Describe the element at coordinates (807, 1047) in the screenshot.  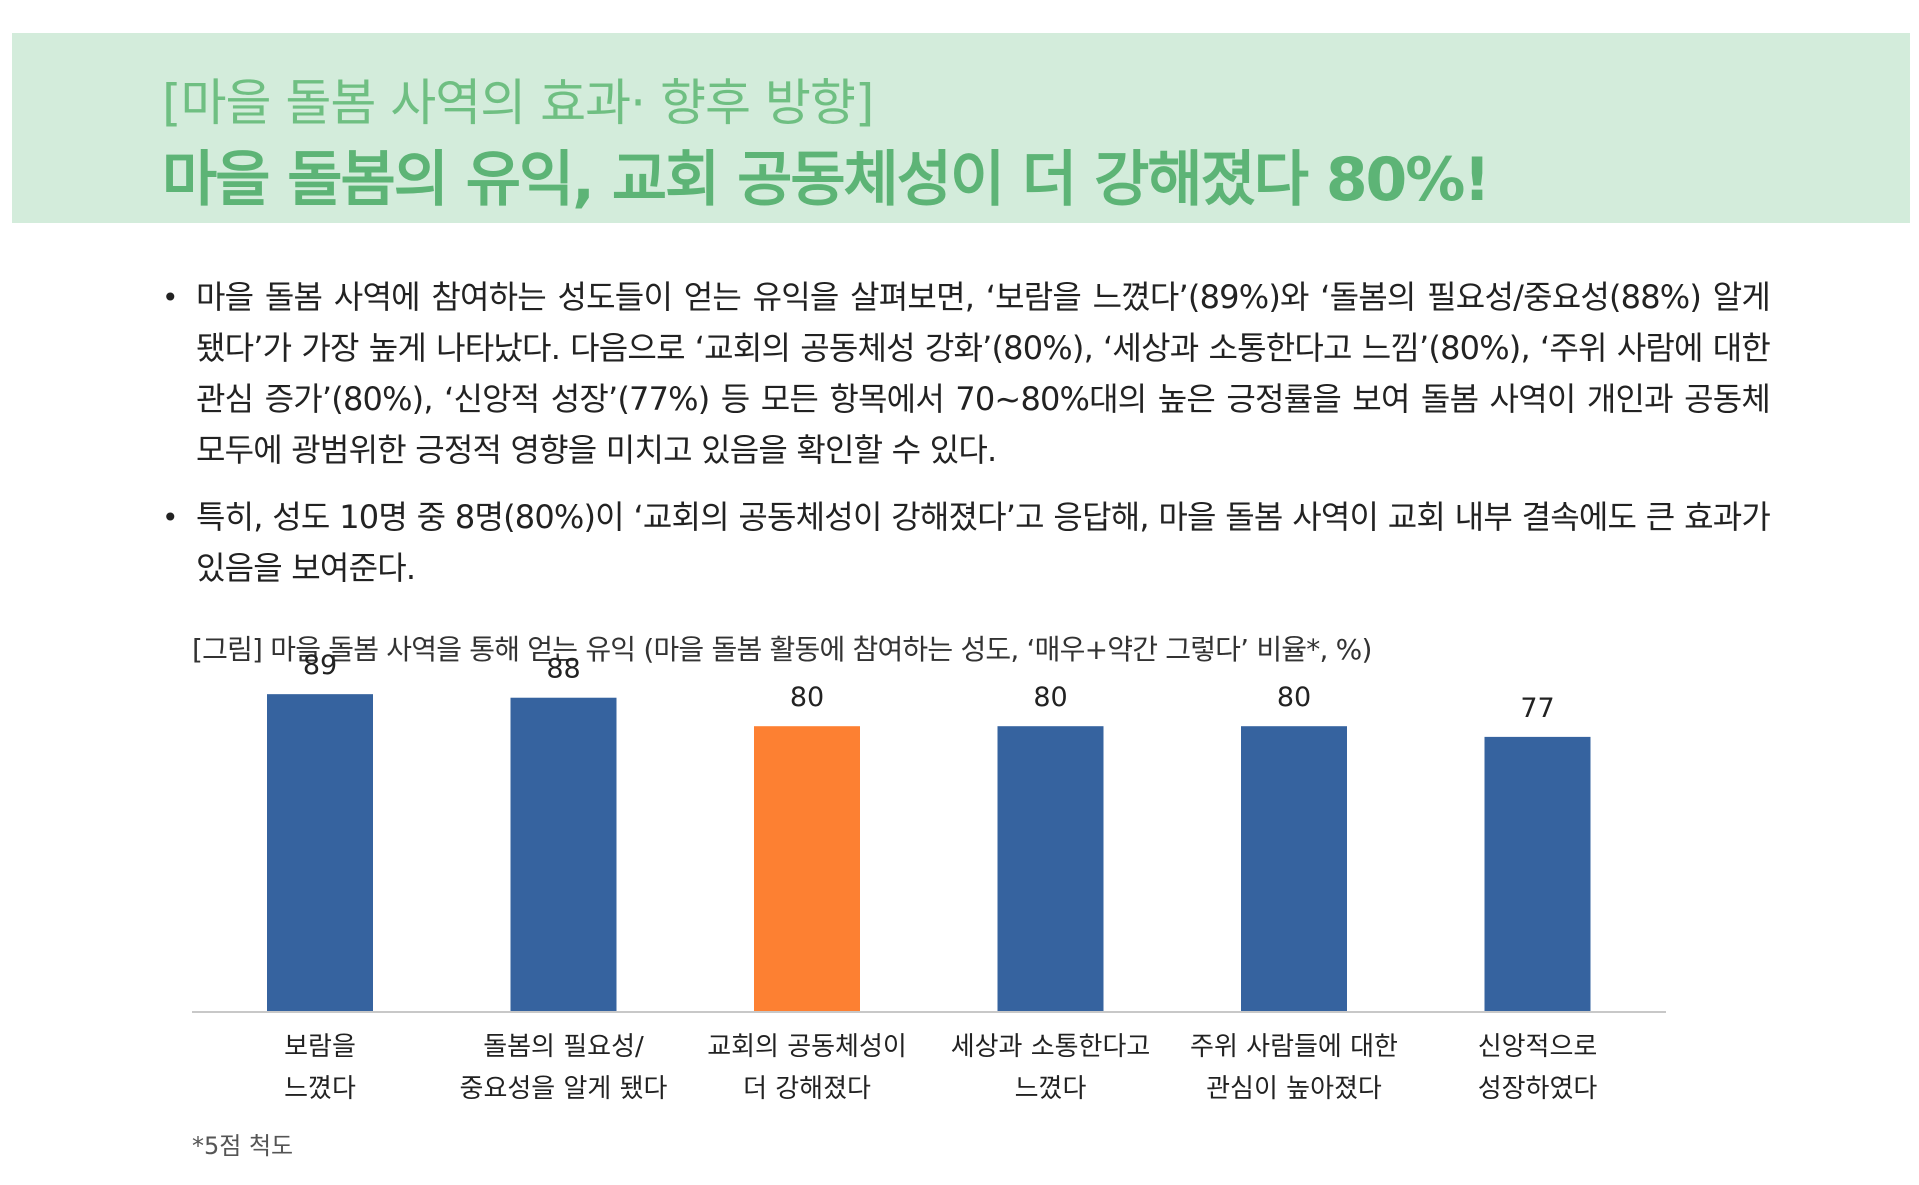
I see `category-label: 교회의 공동체성이` at that location.